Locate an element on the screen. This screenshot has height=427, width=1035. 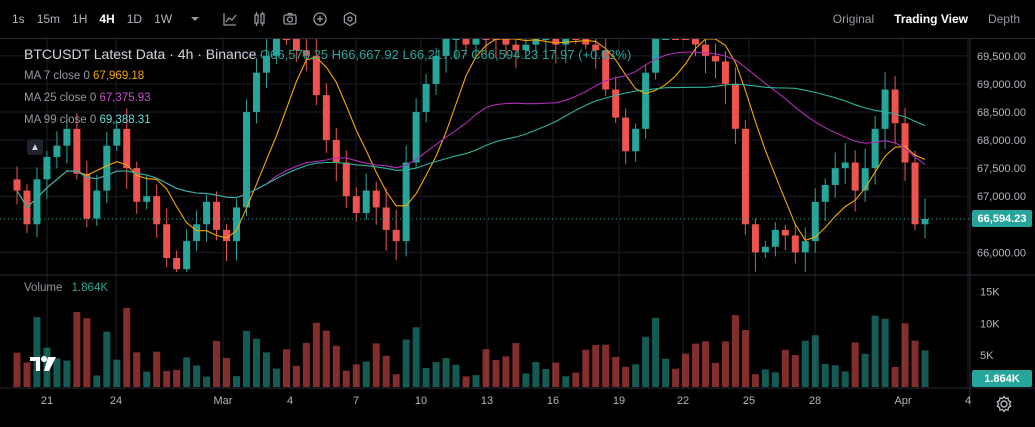
ma99-legend: MA 99 close 0 69,388.31 is located at coordinates (87, 120).